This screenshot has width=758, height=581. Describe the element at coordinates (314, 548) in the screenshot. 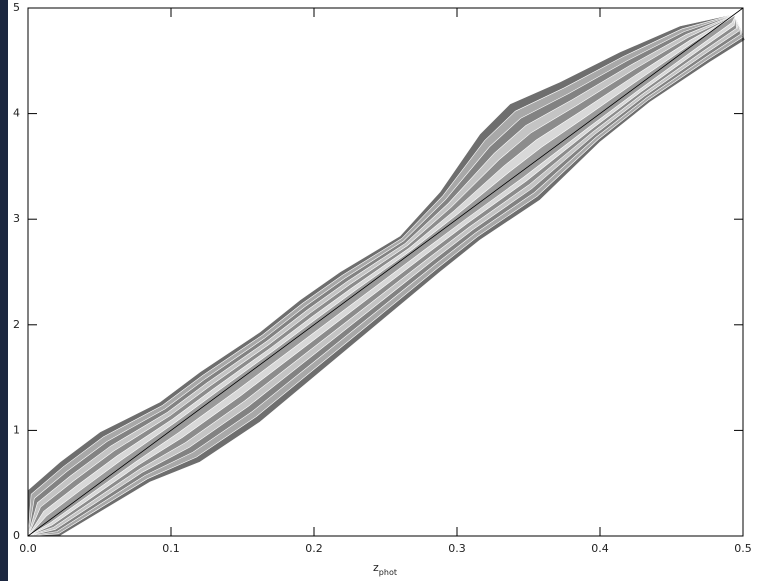

I see `x-tick-label: 0.2` at that location.